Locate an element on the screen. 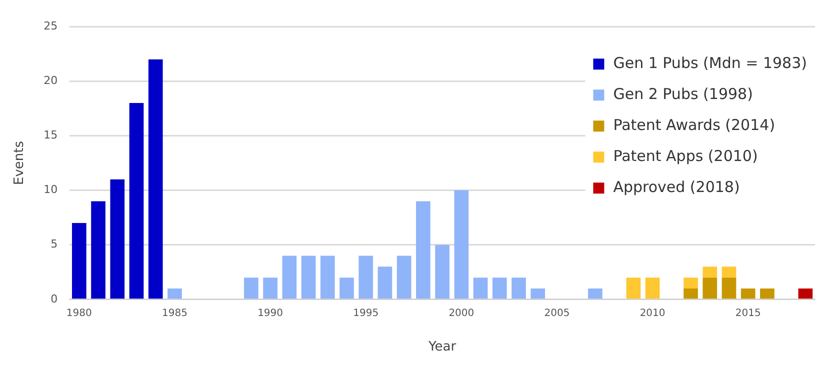  x-tick-label: 1985 is located at coordinates (175, 313).